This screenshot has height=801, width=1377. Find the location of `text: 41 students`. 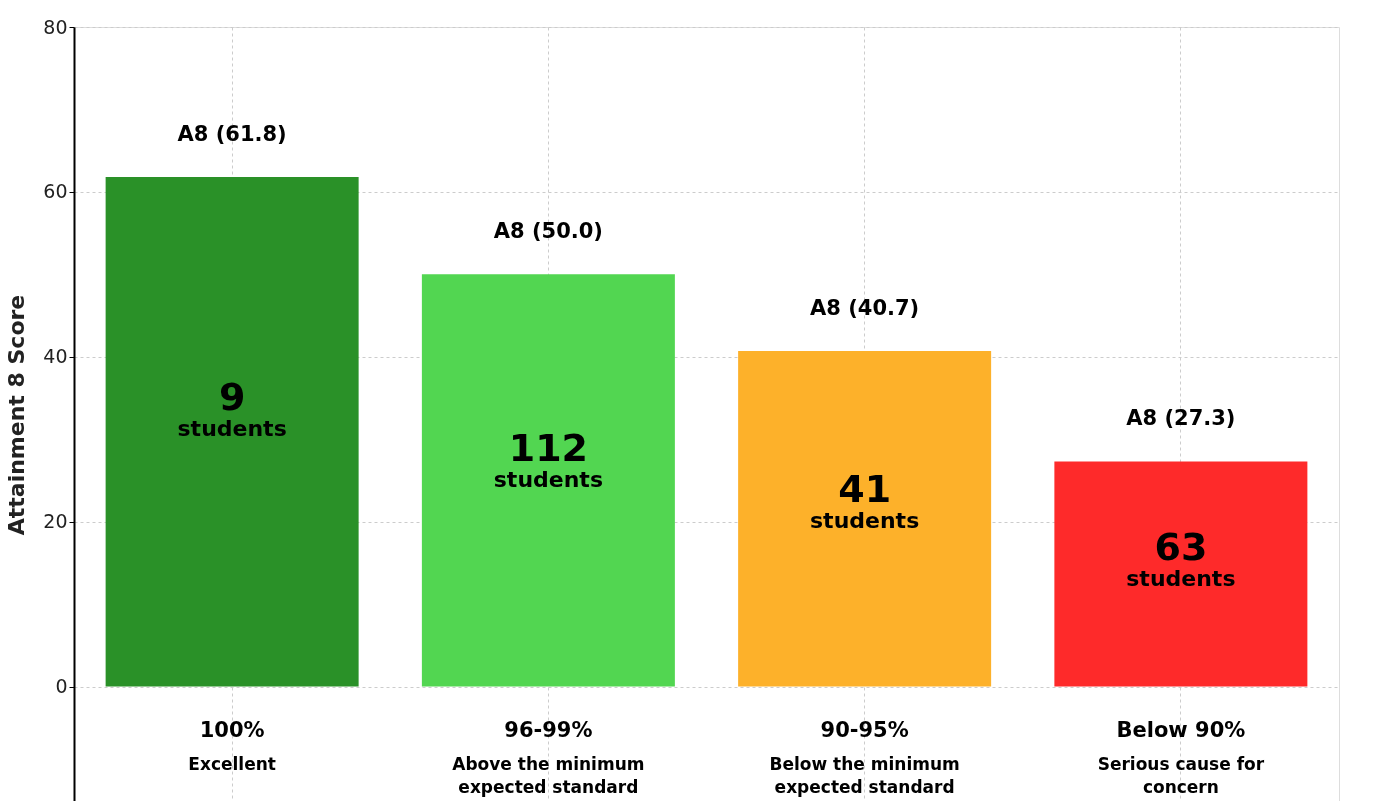

text: 41 students is located at coordinates (865, 499).